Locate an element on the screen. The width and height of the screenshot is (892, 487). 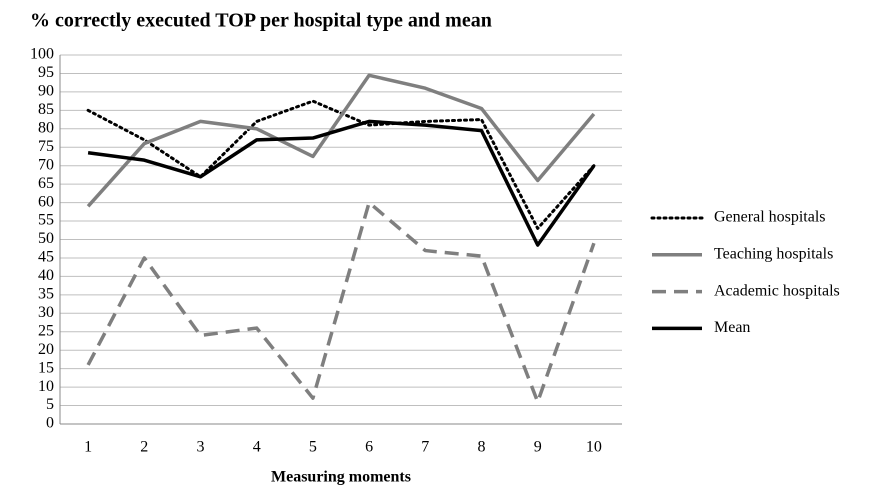
legend-label: Academic hospitals is located at coordinates (777, 290).